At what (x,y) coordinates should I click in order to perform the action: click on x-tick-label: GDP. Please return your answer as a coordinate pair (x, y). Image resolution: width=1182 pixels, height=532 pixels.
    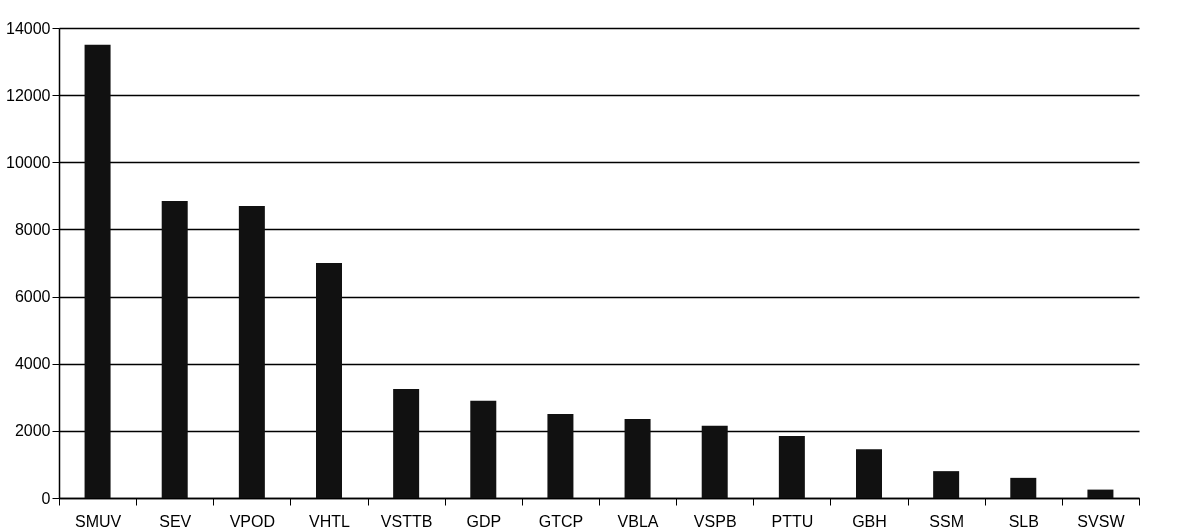
    Looking at the image, I should click on (484, 521).